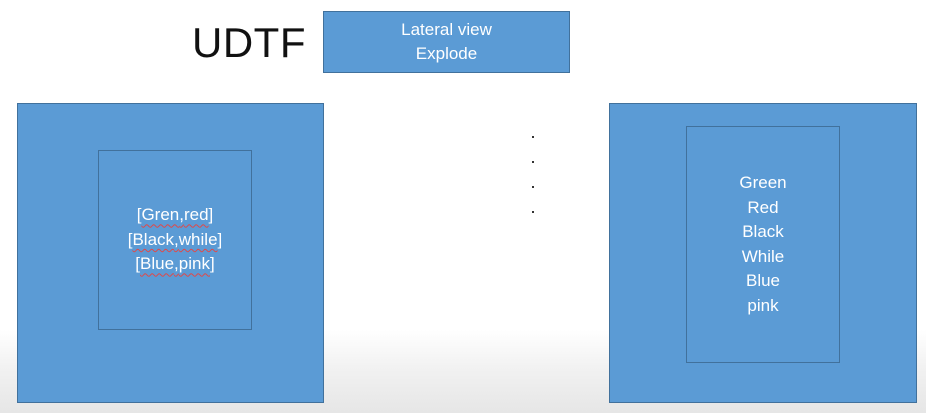 Image resolution: width=926 pixels, height=413 pixels. Describe the element at coordinates (763, 231) in the screenshot. I see `exploded-value: Black` at that location.